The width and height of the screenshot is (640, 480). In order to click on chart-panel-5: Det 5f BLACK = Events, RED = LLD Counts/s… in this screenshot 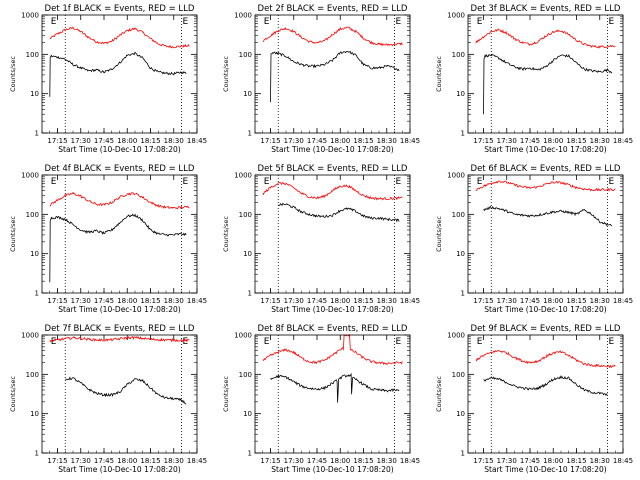, I will do `click(321, 239)`.